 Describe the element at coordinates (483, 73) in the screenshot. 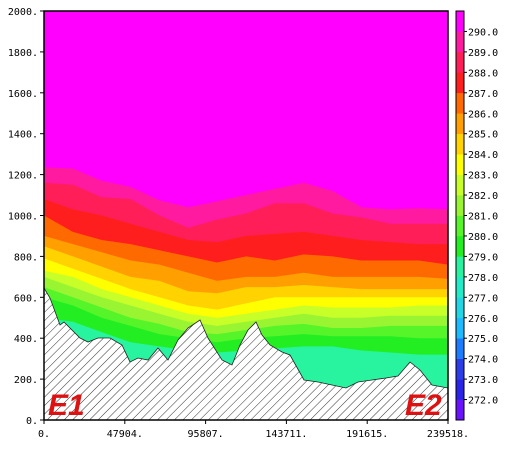

I see `colorbar-label: 288.0` at that location.